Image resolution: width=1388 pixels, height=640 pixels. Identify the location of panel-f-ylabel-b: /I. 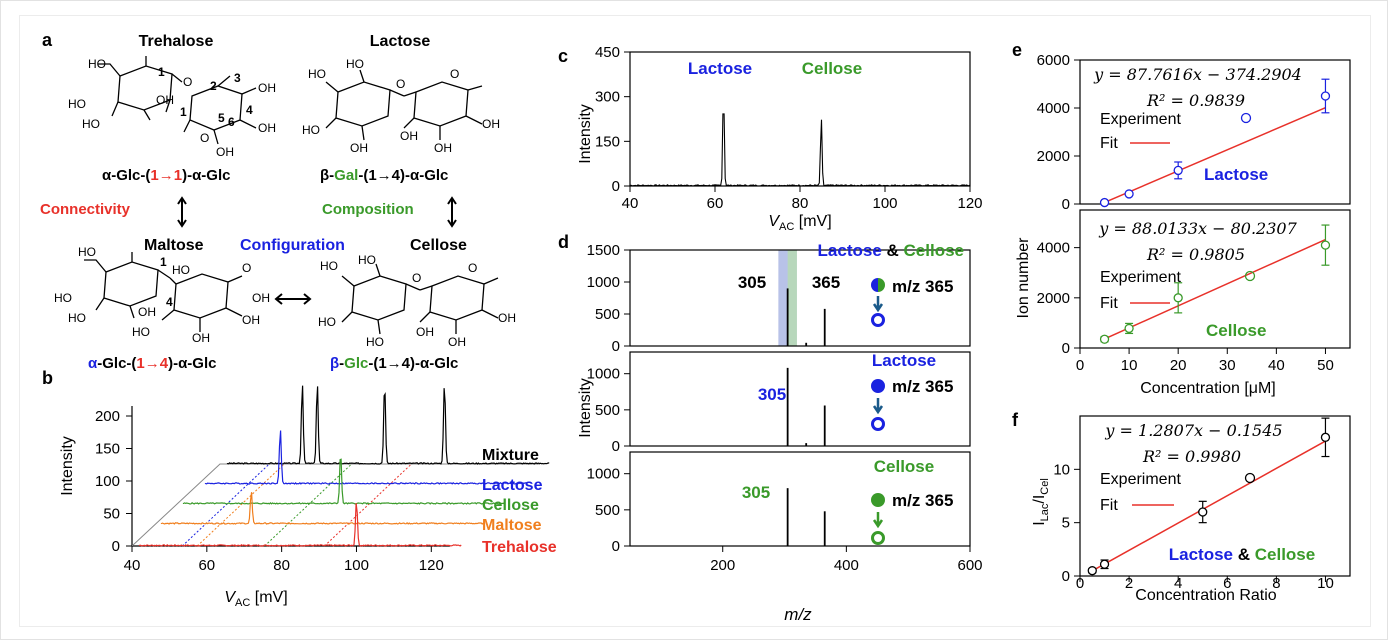
(1039, 499).